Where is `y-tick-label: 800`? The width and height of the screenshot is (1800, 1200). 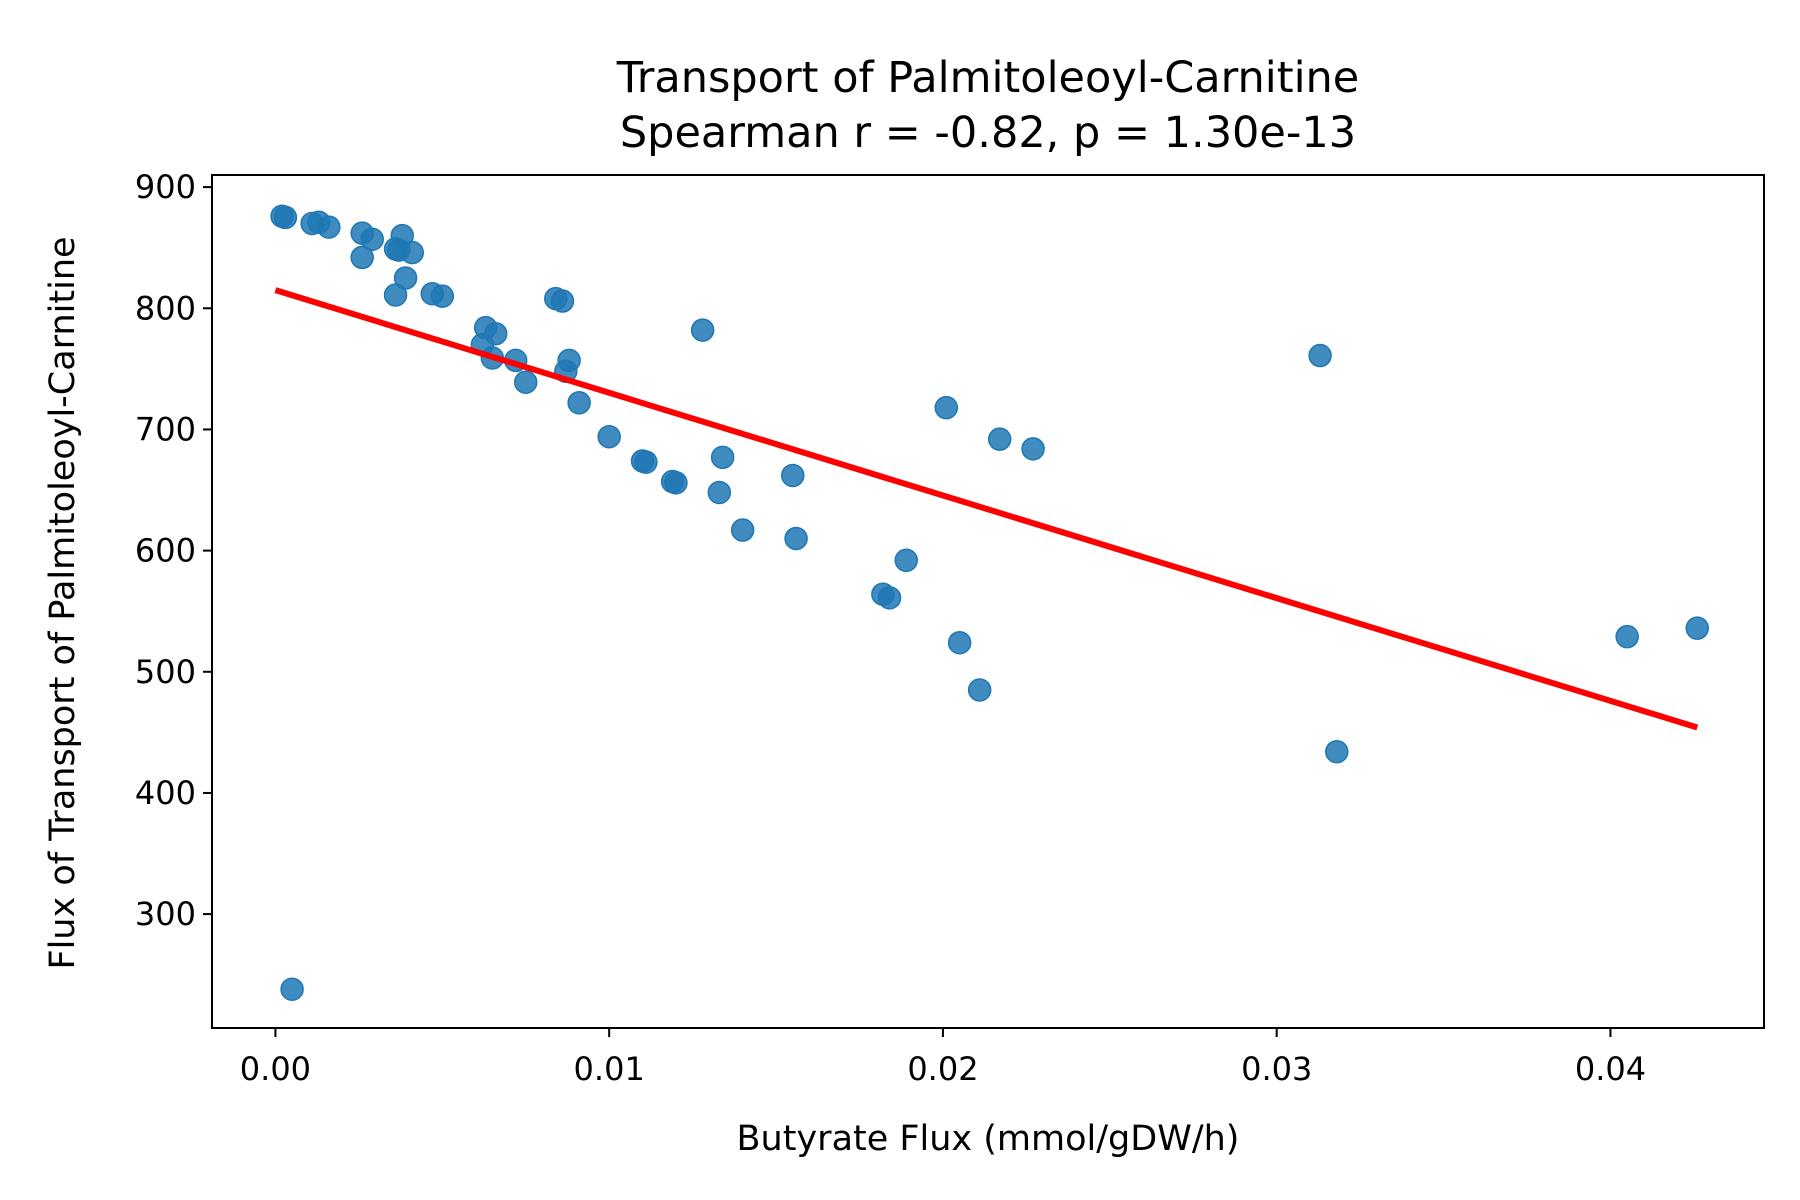 y-tick-label: 800 is located at coordinates (165, 308).